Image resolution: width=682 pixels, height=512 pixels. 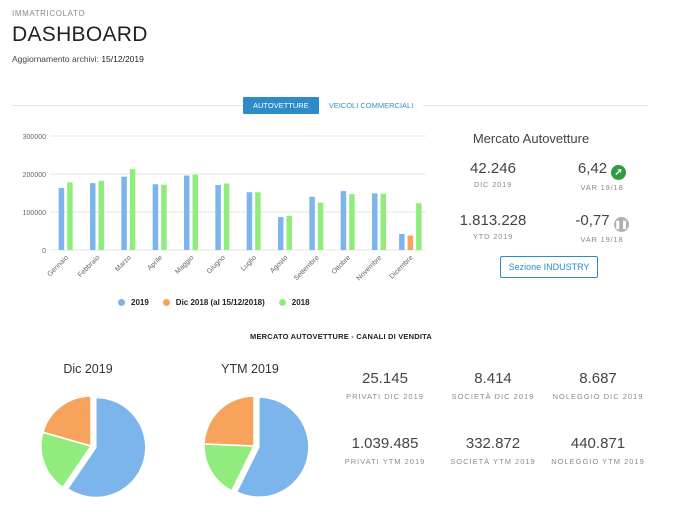 I want to click on bar-2018-ottobre, so click(x=352, y=222).